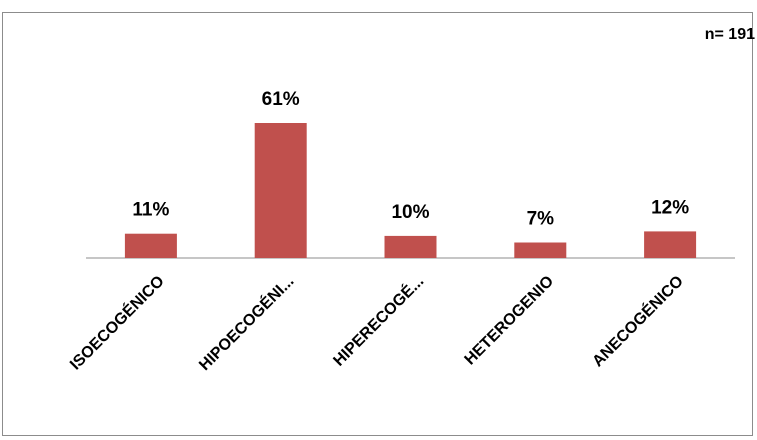  I want to click on category-tick-label: HETEROGENIO, so click(510, 321).